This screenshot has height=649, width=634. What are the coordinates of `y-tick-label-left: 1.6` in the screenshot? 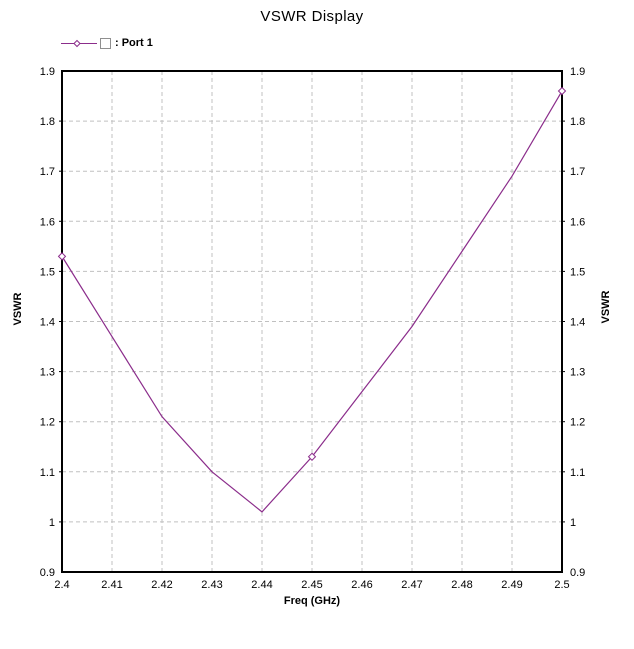 It's located at (47, 222).